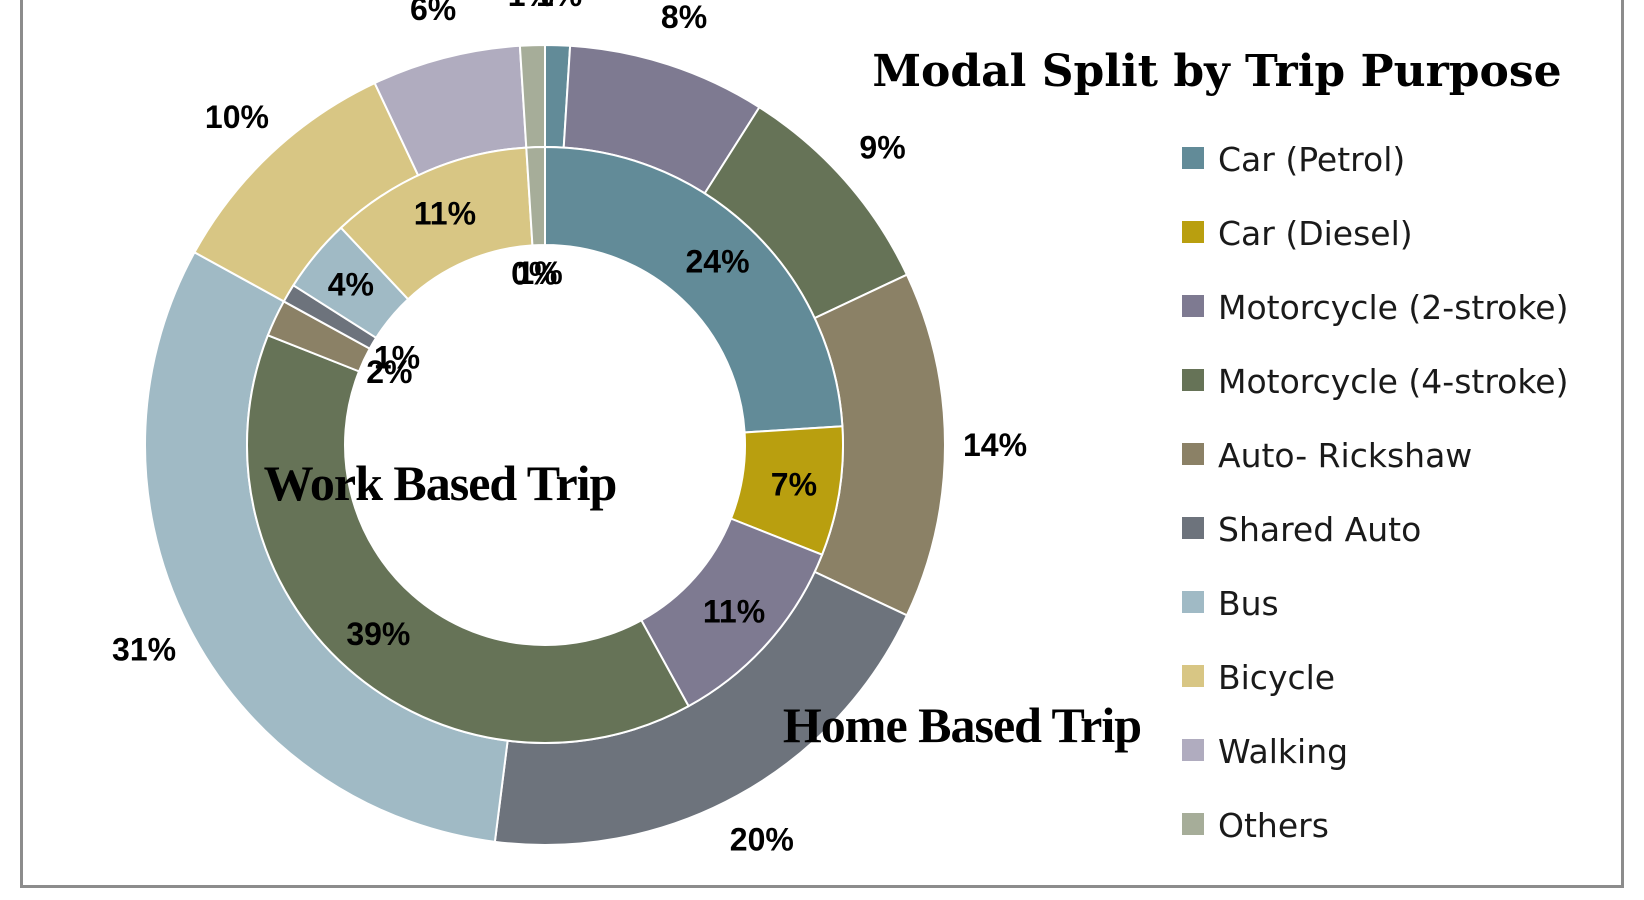 This screenshot has height=900, width=1644. I want to click on outer-label-others: 1%, so click(531, 6).